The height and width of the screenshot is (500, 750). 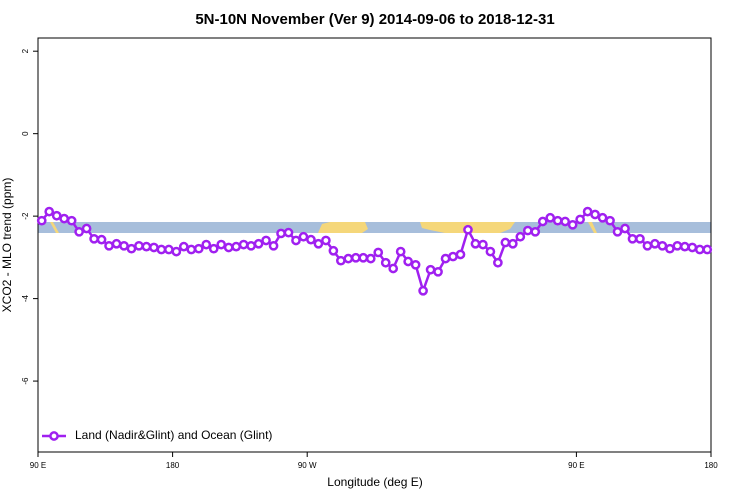 What do you see at coordinates (307, 465) in the screenshot?
I see `x-tick-label: 90 W` at bounding box center [307, 465].